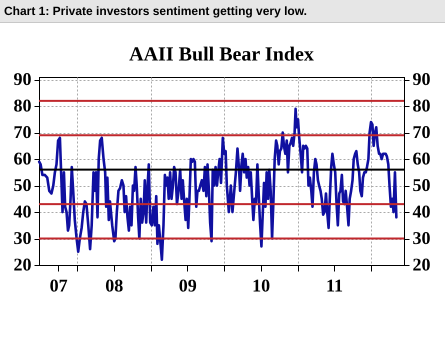 The width and height of the screenshot is (445, 342). I want to click on x-tick-label: 08, so click(114, 286).